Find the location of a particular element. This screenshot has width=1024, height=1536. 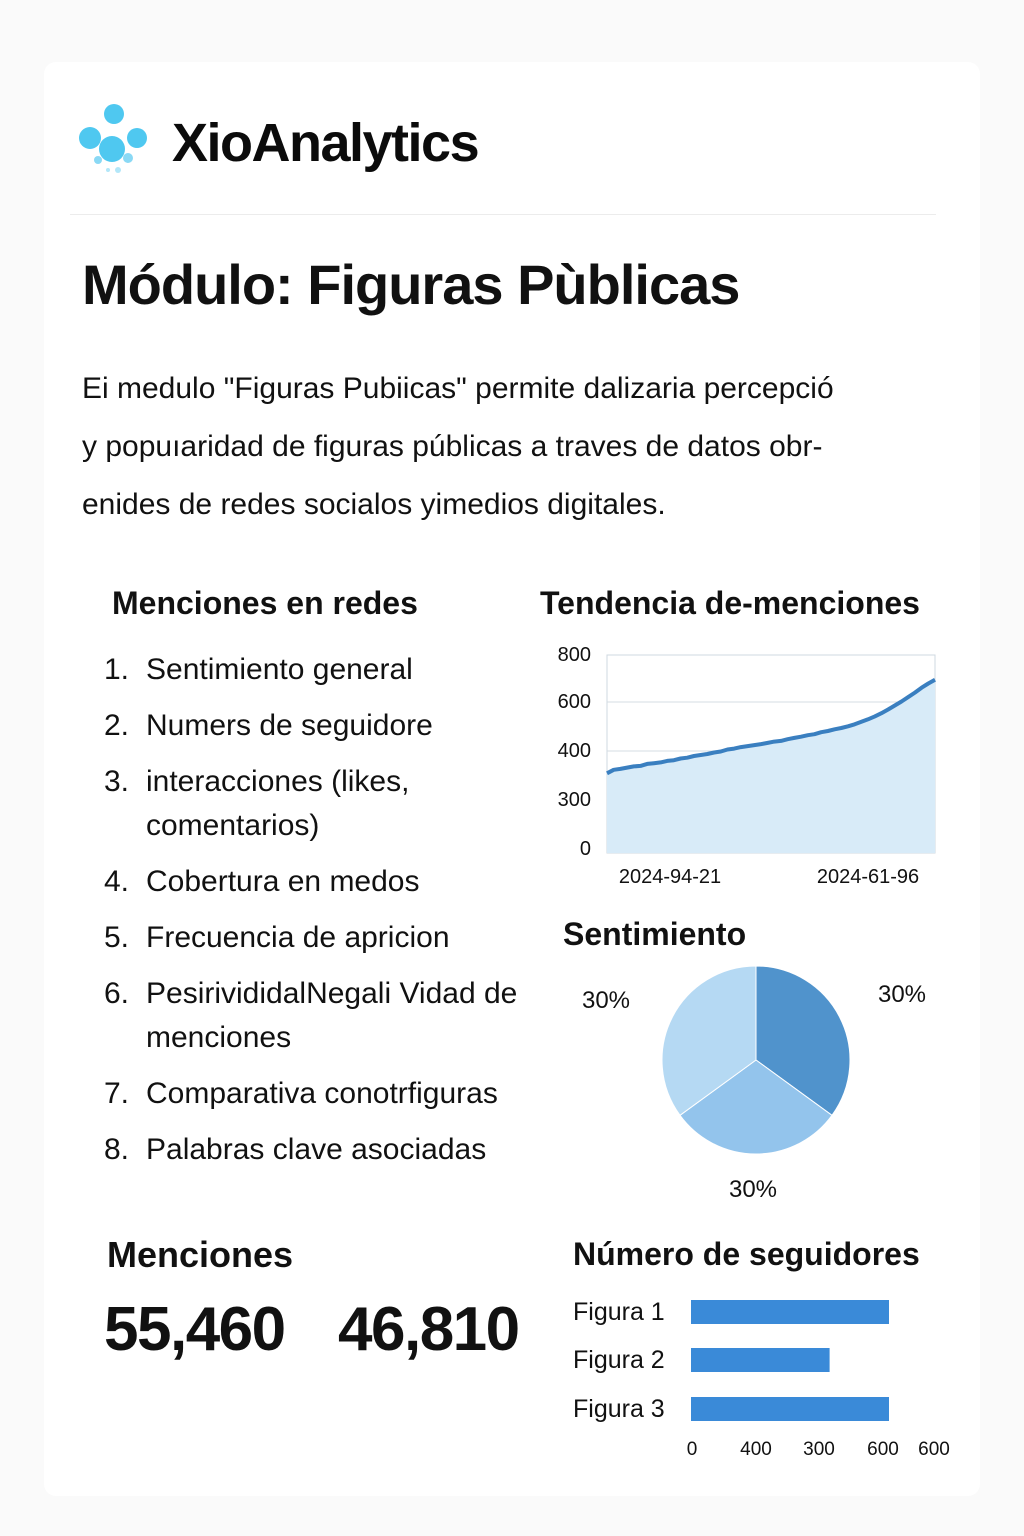

y-tick-label: 400 is located at coordinates (574, 751).